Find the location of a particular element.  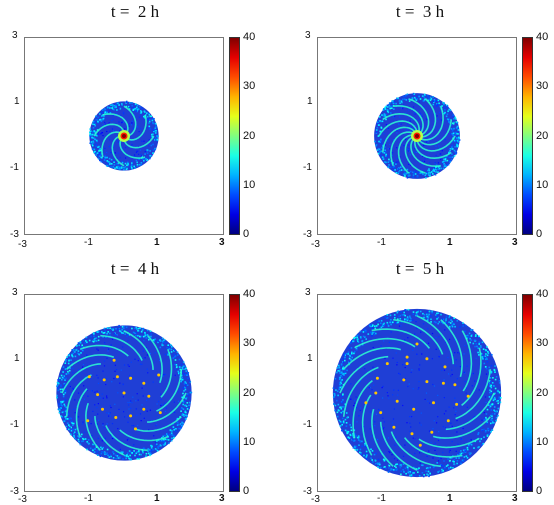

colorbar-tick-label: 30 is located at coordinates (249, 343).